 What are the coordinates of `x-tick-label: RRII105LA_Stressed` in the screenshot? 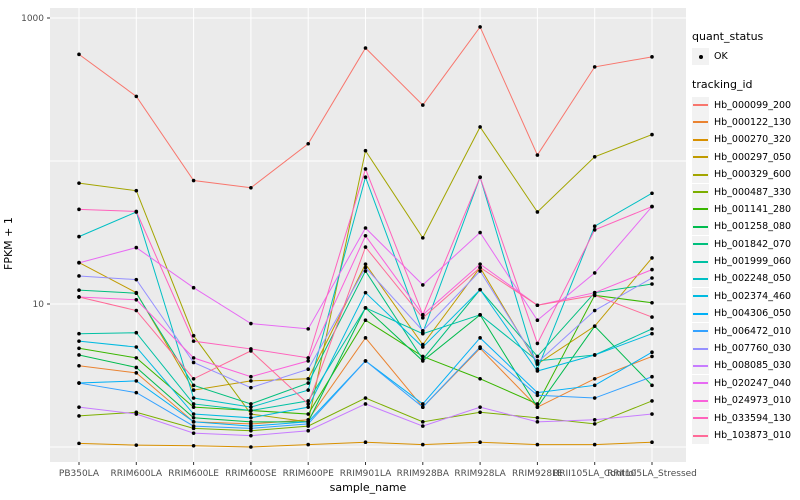 It's located at (652, 474).